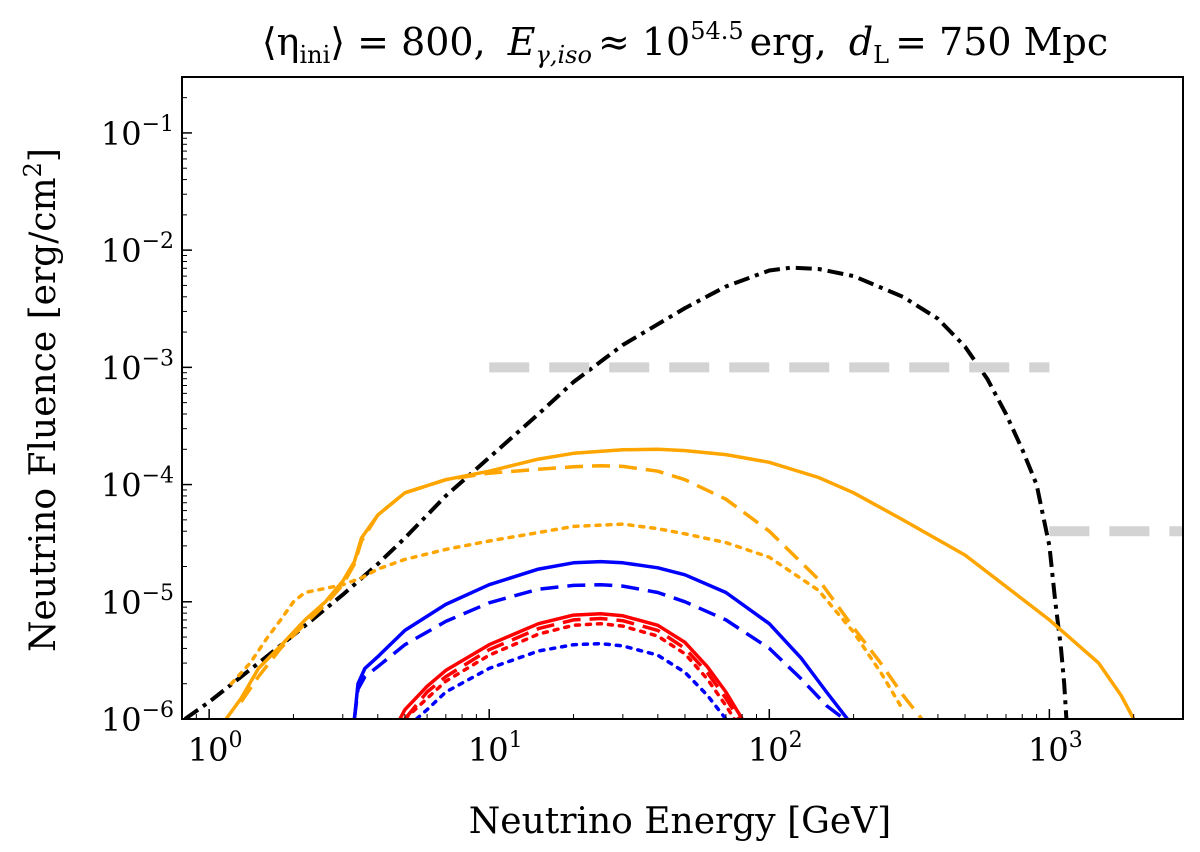  I want to click on y-tick-label: 10⁻², so click(137, 249).